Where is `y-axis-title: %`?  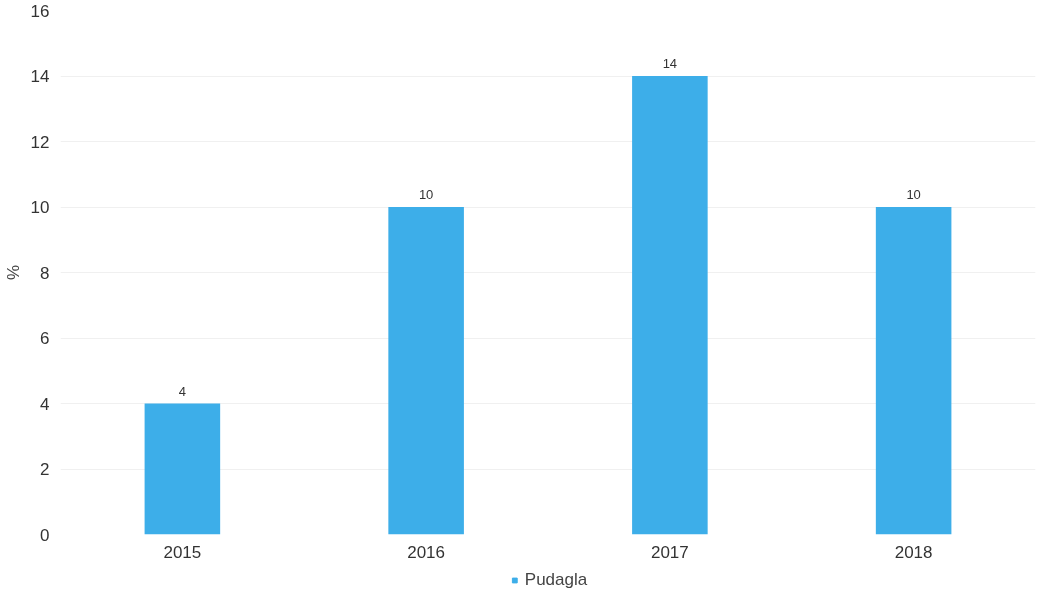 y-axis-title: % is located at coordinates (13, 272).